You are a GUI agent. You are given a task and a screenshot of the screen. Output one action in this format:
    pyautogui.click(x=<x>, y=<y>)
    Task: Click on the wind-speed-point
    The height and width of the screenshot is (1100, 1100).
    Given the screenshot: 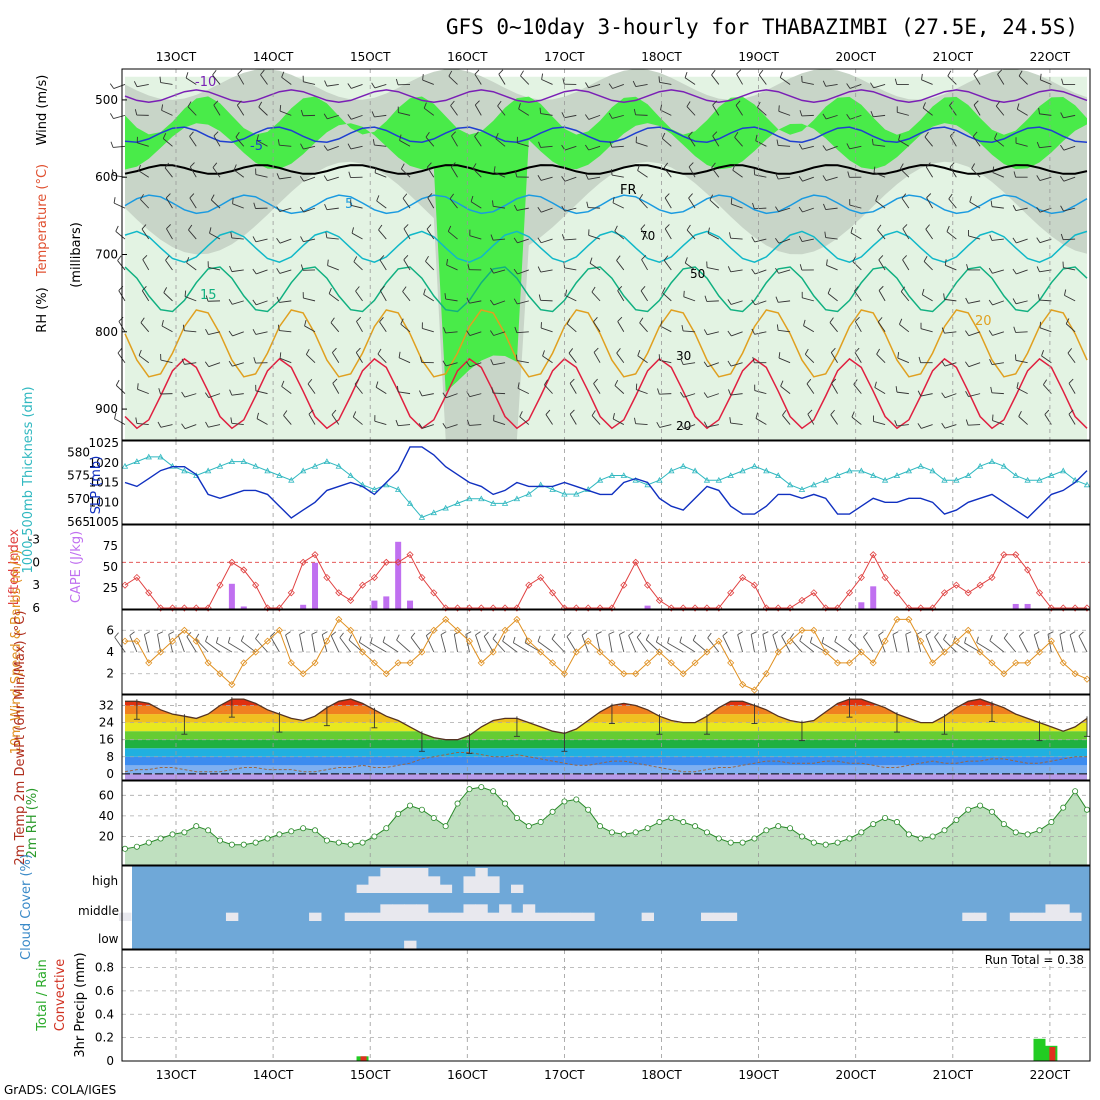 What is the action you would take?
    pyautogui.click(x=731, y=663)
    